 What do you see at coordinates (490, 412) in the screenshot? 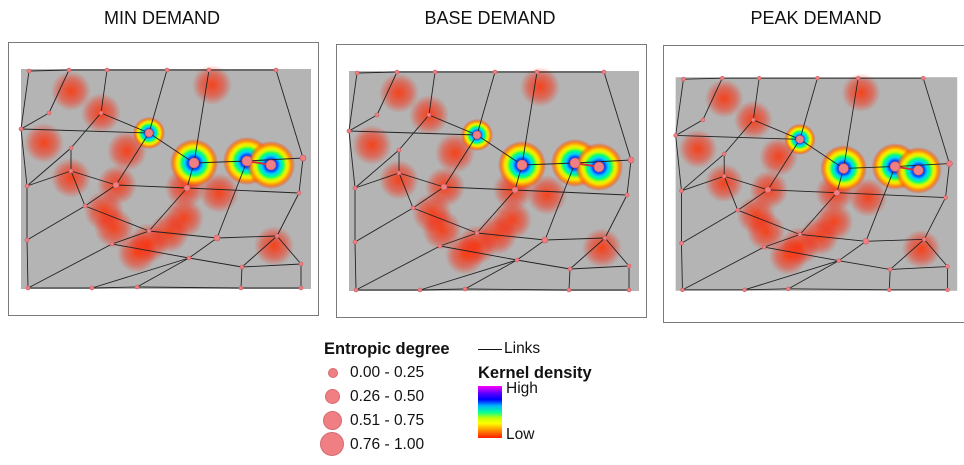
I see `kernel-density-color-ramp` at bounding box center [490, 412].